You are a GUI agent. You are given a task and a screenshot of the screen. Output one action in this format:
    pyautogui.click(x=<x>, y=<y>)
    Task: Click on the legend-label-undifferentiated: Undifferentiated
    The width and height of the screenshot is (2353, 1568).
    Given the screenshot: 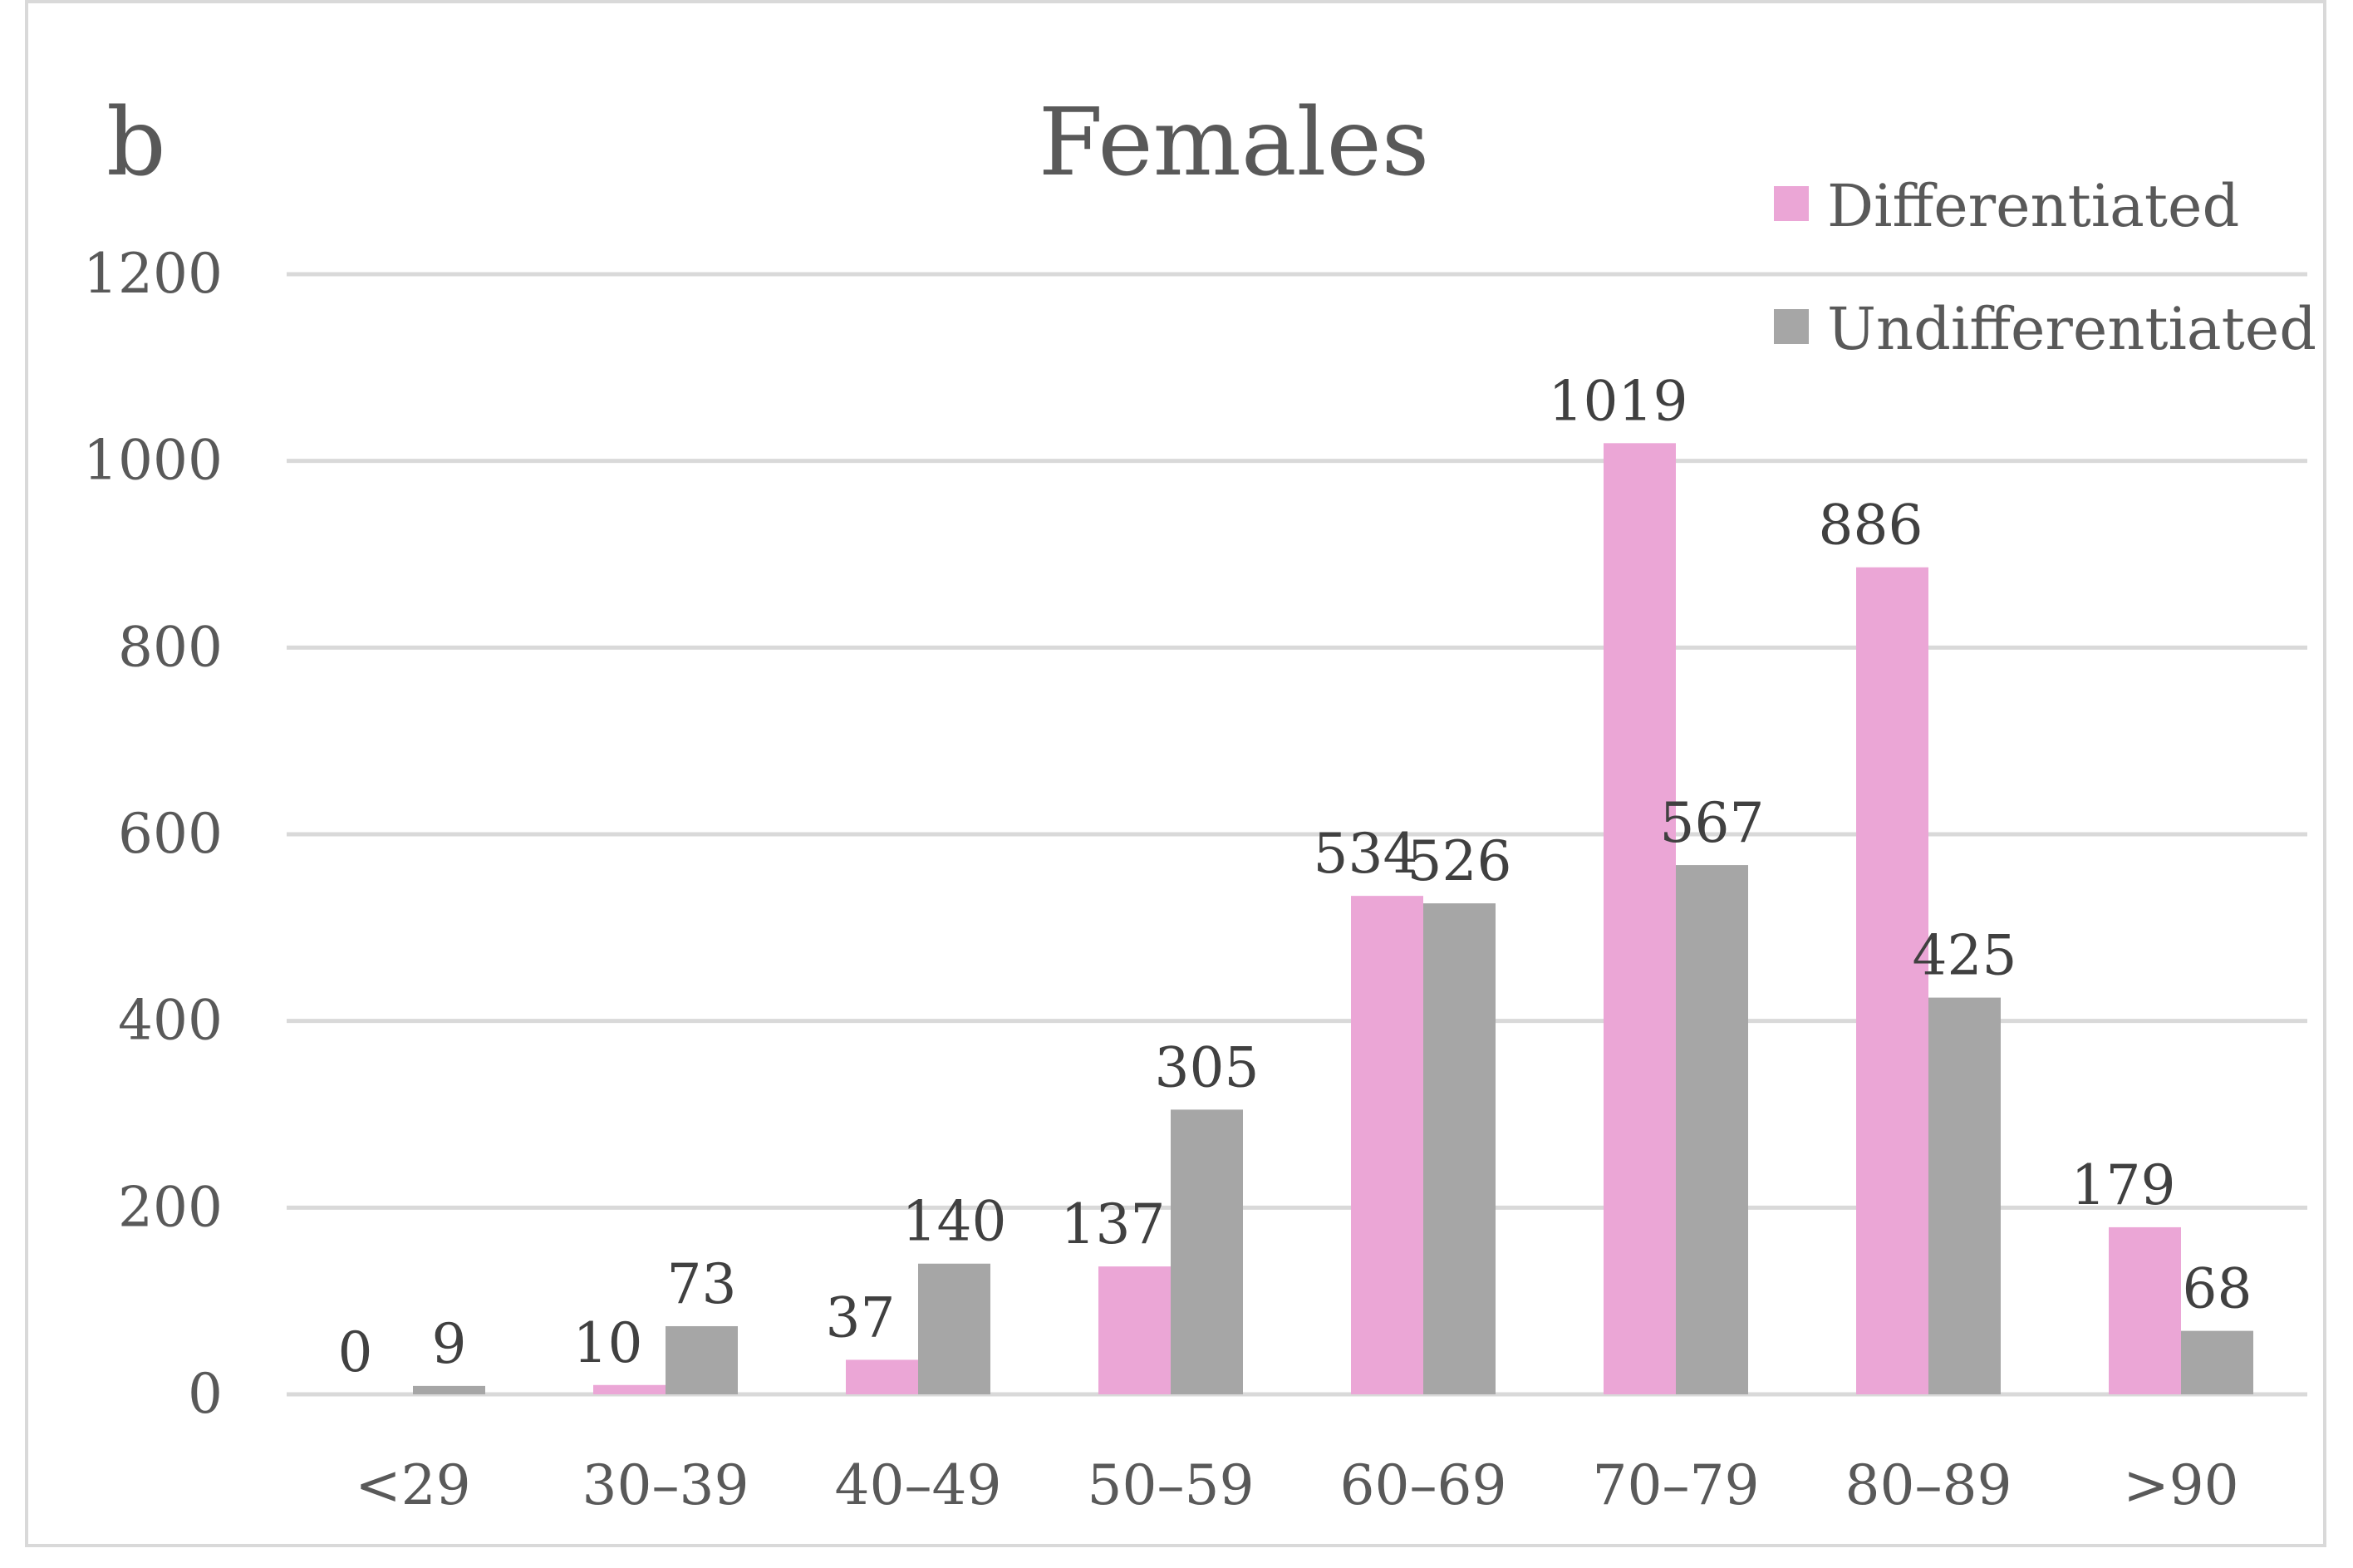 What is the action you would take?
    pyautogui.click(x=2072, y=329)
    